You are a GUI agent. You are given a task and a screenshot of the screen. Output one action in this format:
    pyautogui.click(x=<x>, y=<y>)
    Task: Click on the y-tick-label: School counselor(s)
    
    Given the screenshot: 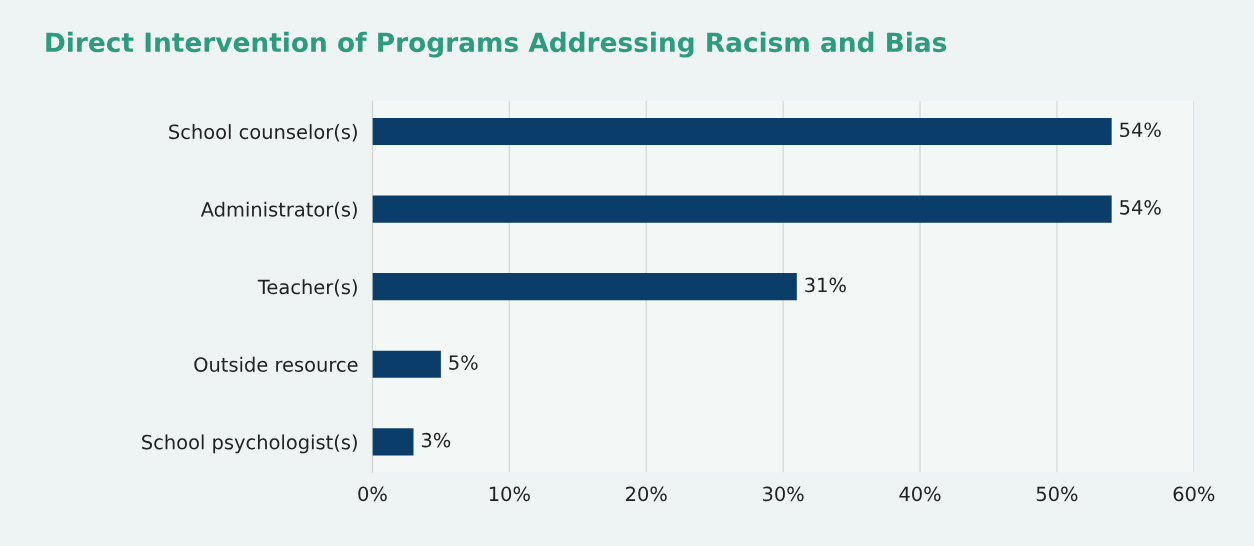 What is the action you would take?
    pyautogui.click(x=263, y=133)
    